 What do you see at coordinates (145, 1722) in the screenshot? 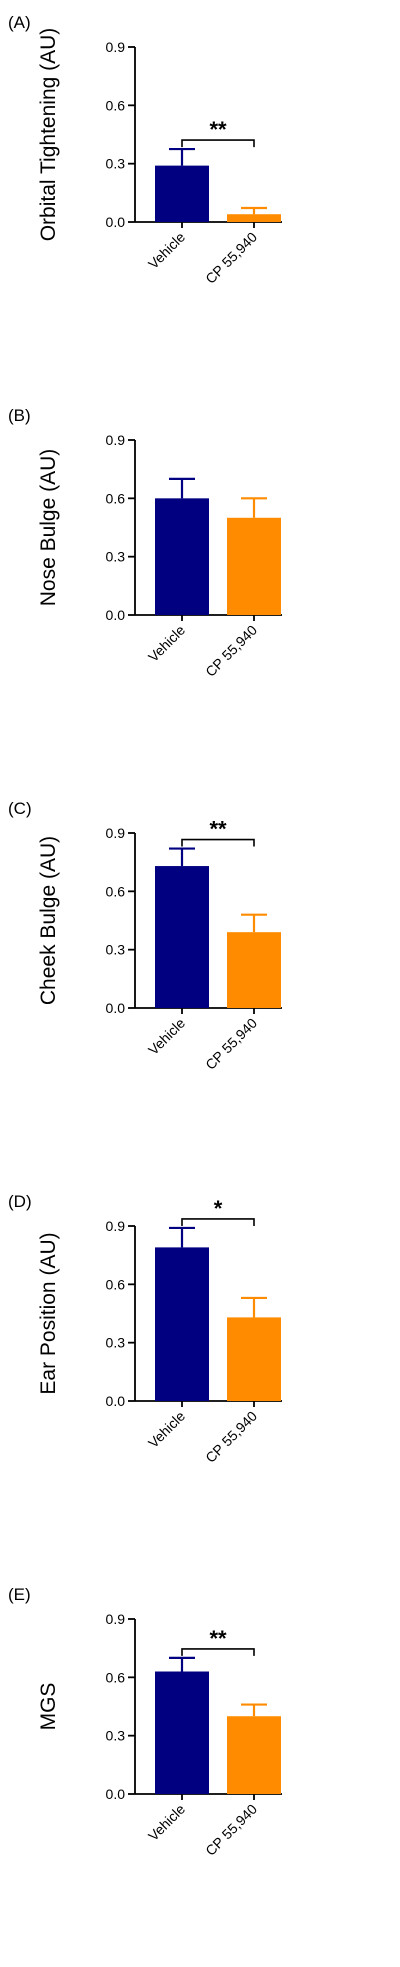
I see `panel-4: (E) MGS 0.0 0.3 0.6 0.9 Vehicle CP 55,940 **` at bounding box center [145, 1722].